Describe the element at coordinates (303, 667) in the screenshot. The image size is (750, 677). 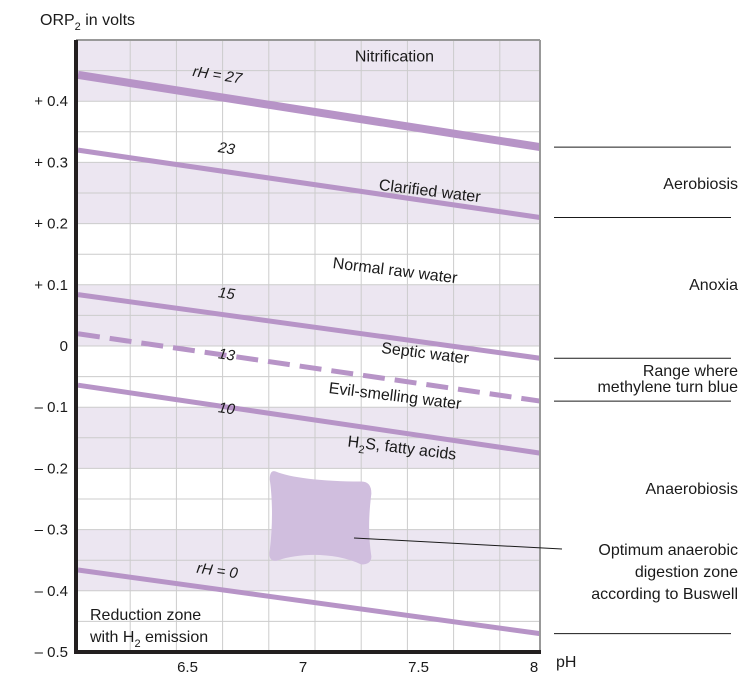
I see `x-tick-label: 7` at that location.